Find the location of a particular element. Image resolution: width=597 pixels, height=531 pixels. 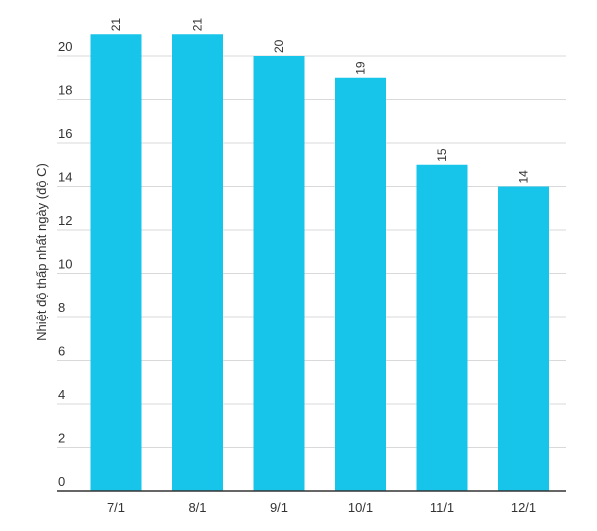

y-tick-label: 8 is located at coordinates (61, 307).